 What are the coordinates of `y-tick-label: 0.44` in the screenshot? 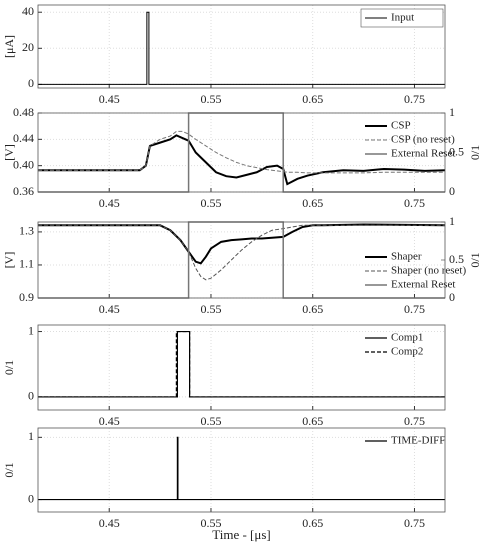 It's located at (23, 138).